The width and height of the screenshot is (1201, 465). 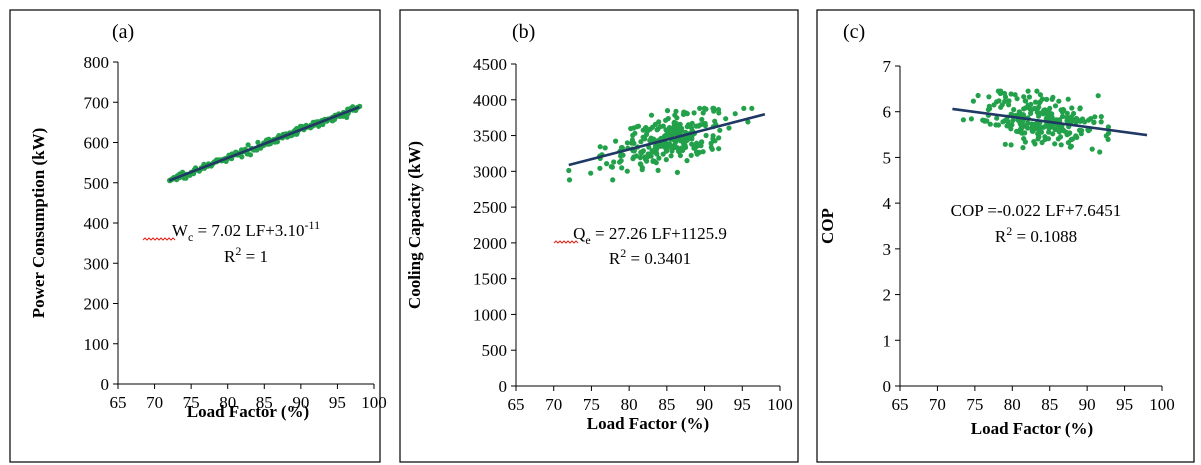 What do you see at coordinates (490, 100) in the screenshot?
I see `y-tick-label: 4000` at bounding box center [490, 100].